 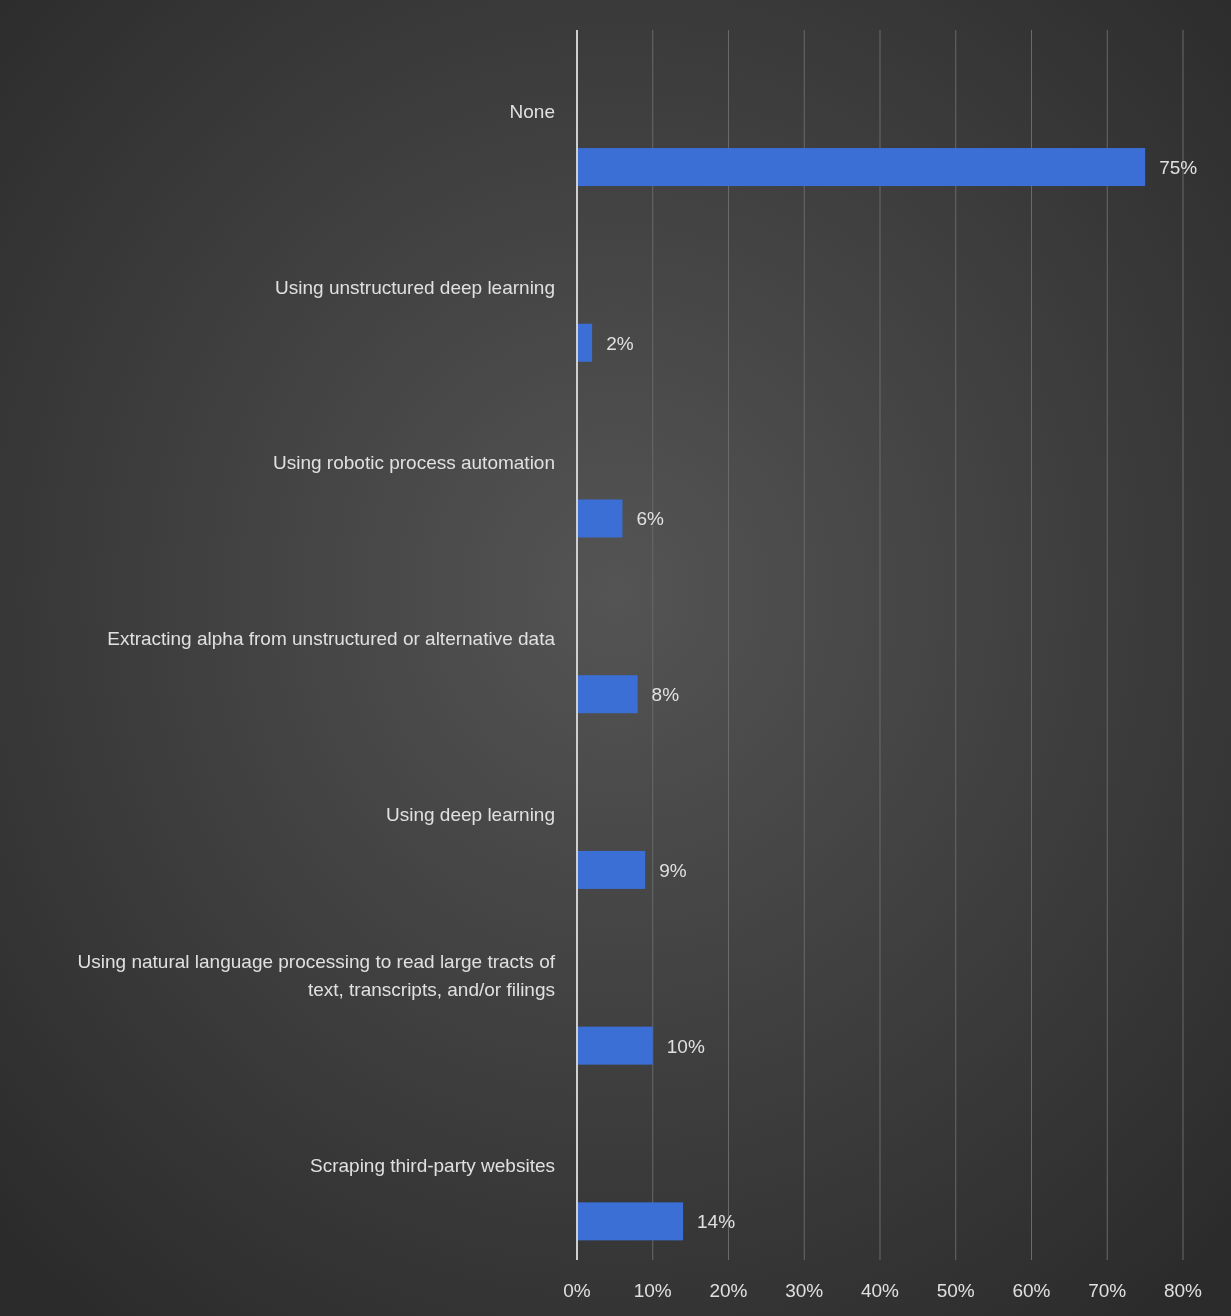 What do you see at coordinates (316, 976) in the screenshot?
I see `y-tick-label: Using natural language processing to read large tracts of text, transcripts, and/or filings` at bounding box center [316, 976].